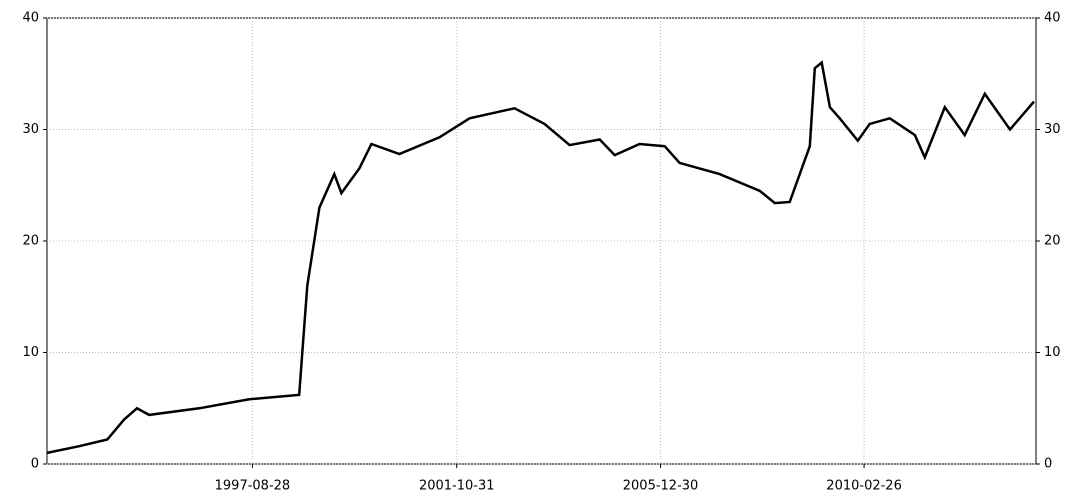 This screenshot has height=497, width=1074. Describe the element at coordinates (1052, 352) in the screenshot. I see `y2-tick-label: 10` at that location.